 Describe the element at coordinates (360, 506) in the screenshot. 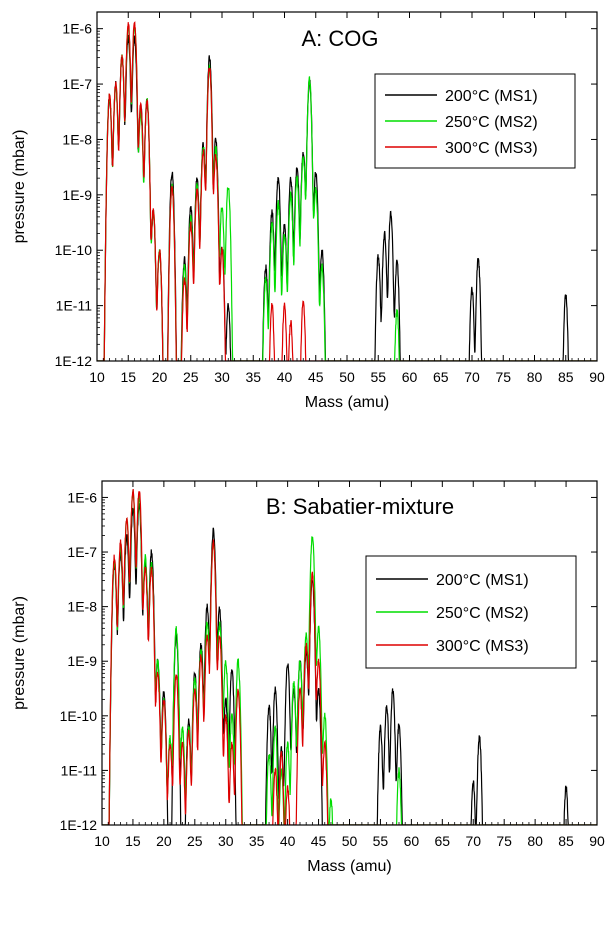

I see `chart-title: B: Sabatier-mixture` at that location.